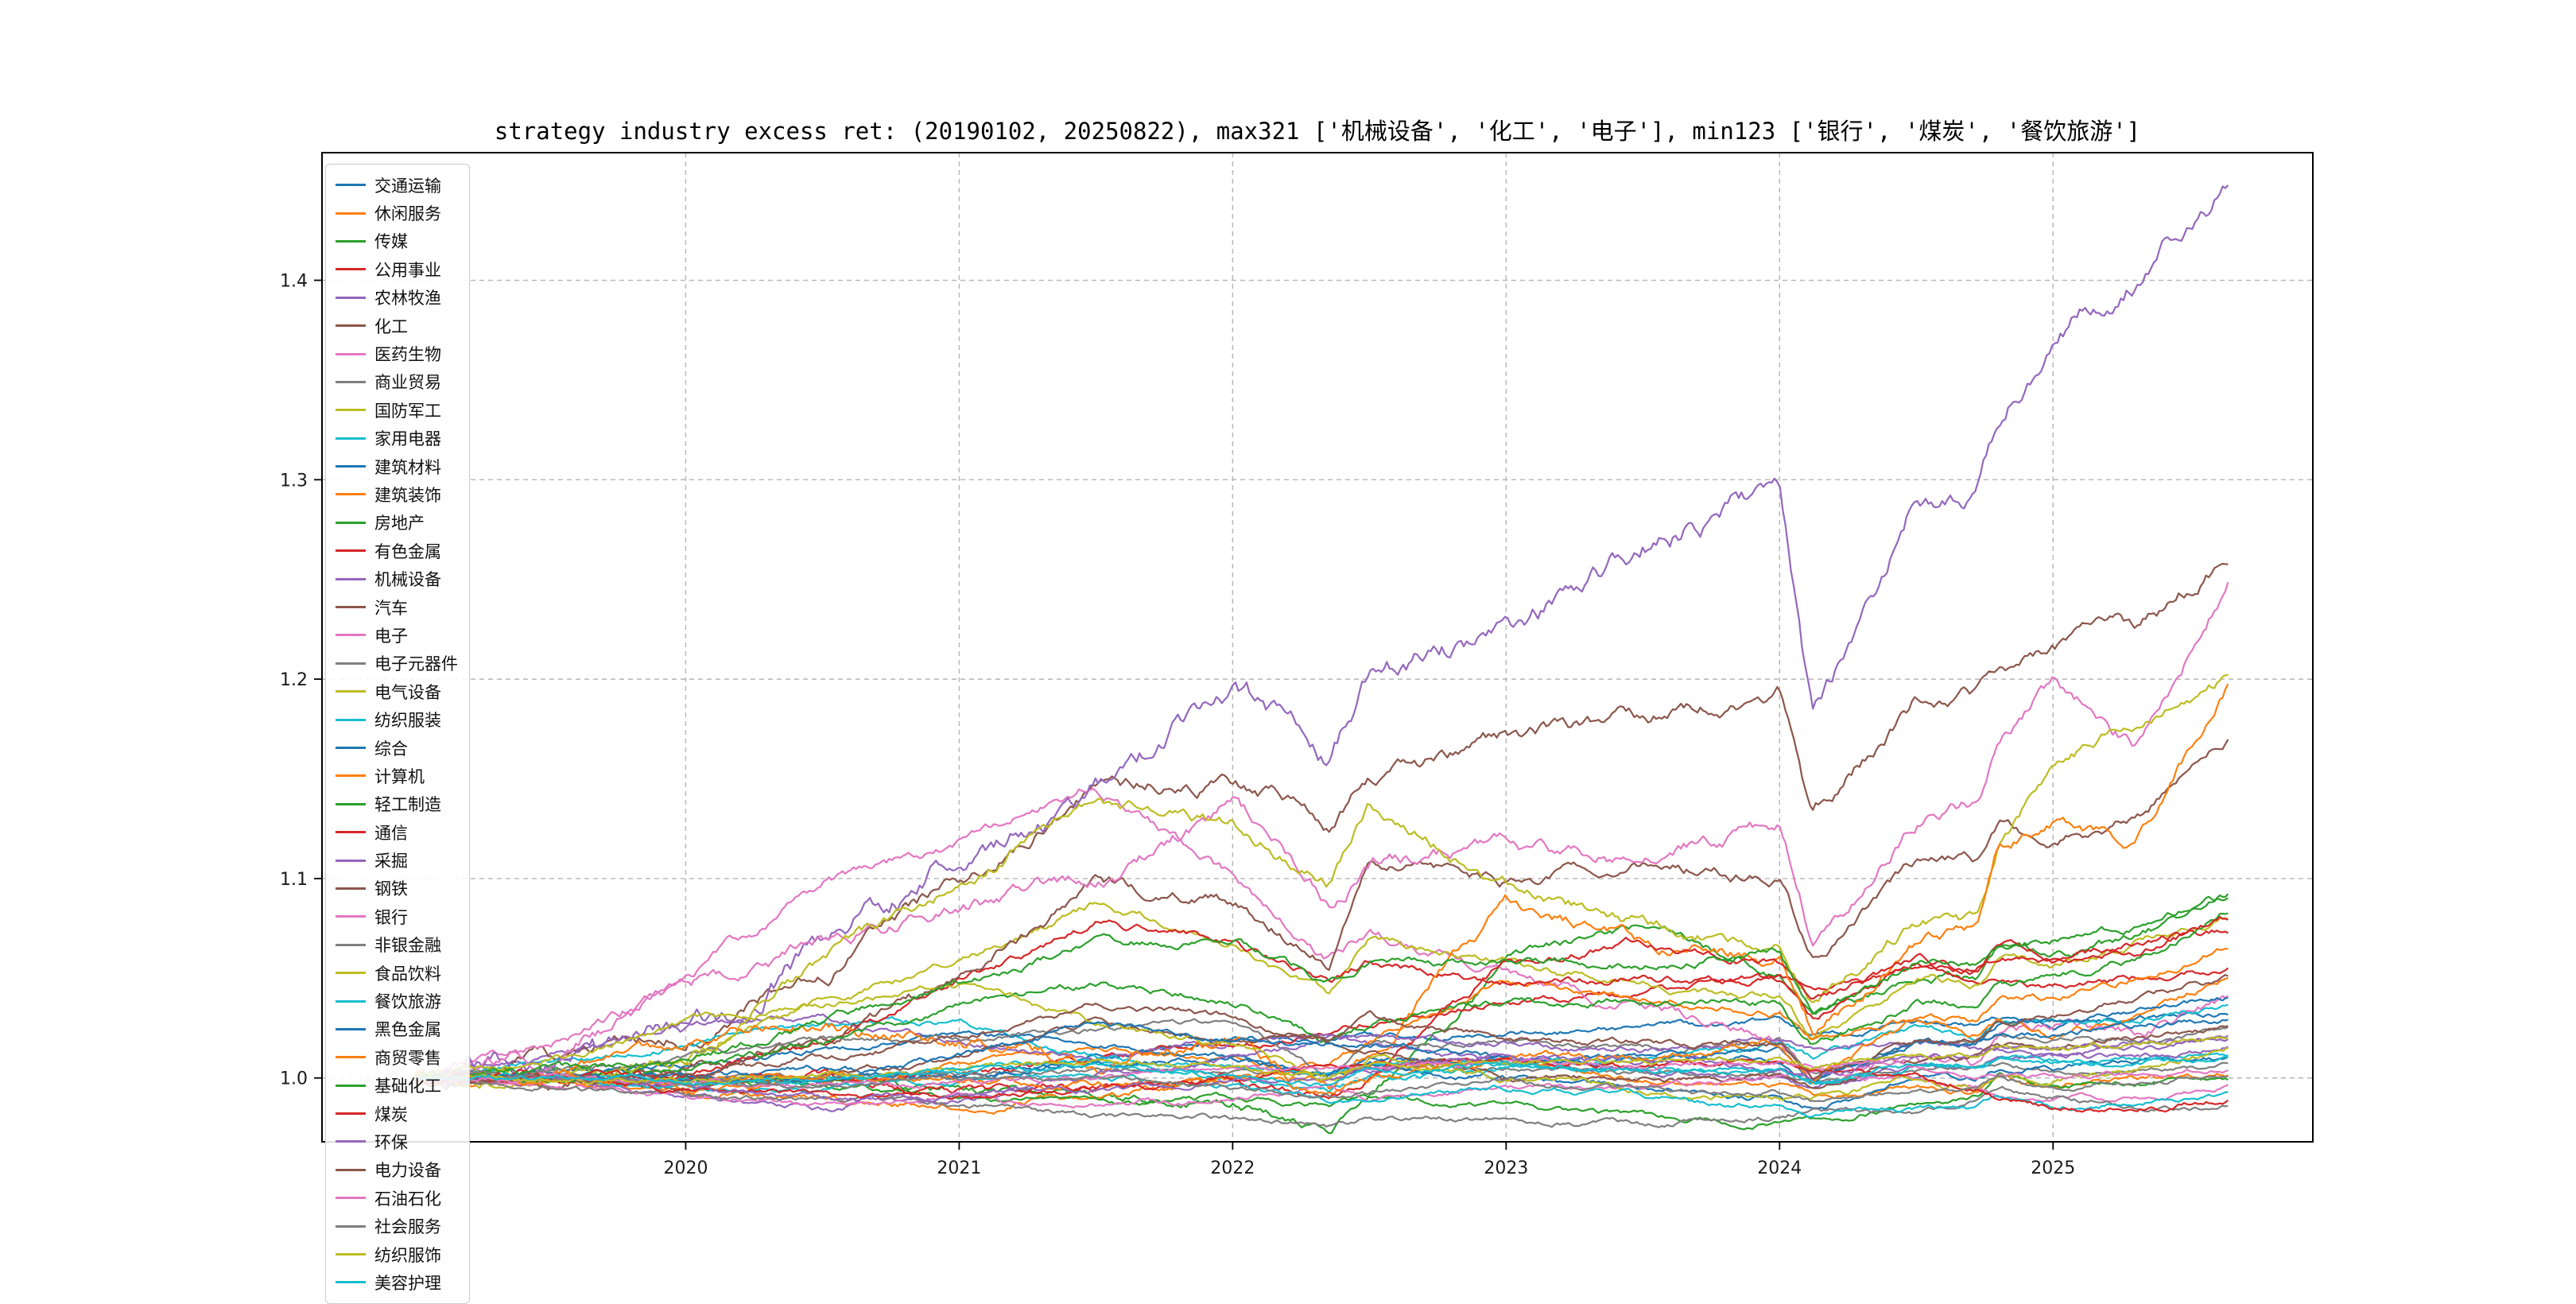 The width and height of the screenshot is (2576, 1304). What do you see at coordinates (1506, 1168) in the screenshot?
I see `x-tick-label: 2023` at bounding box center [1506, 1168].